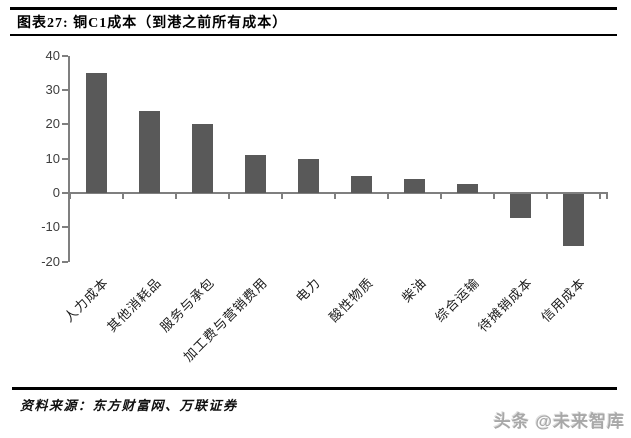 The image size is (631, 438). I want to click on footer-rule, so click(314, 388).